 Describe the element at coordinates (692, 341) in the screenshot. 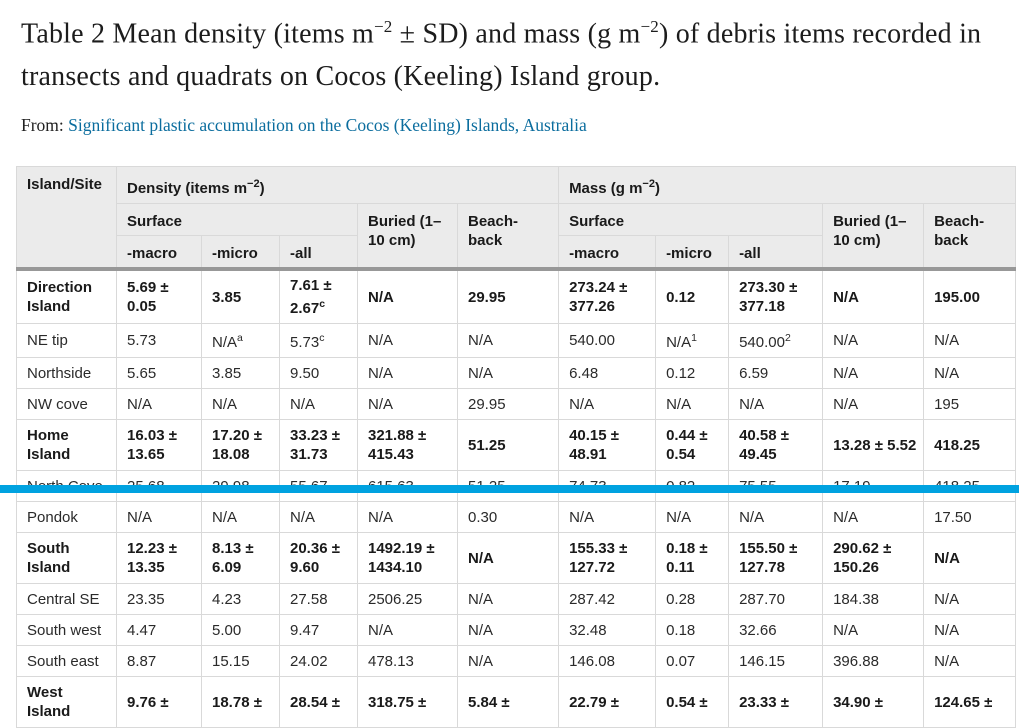

I see `table-cell: N/A1` at that location.